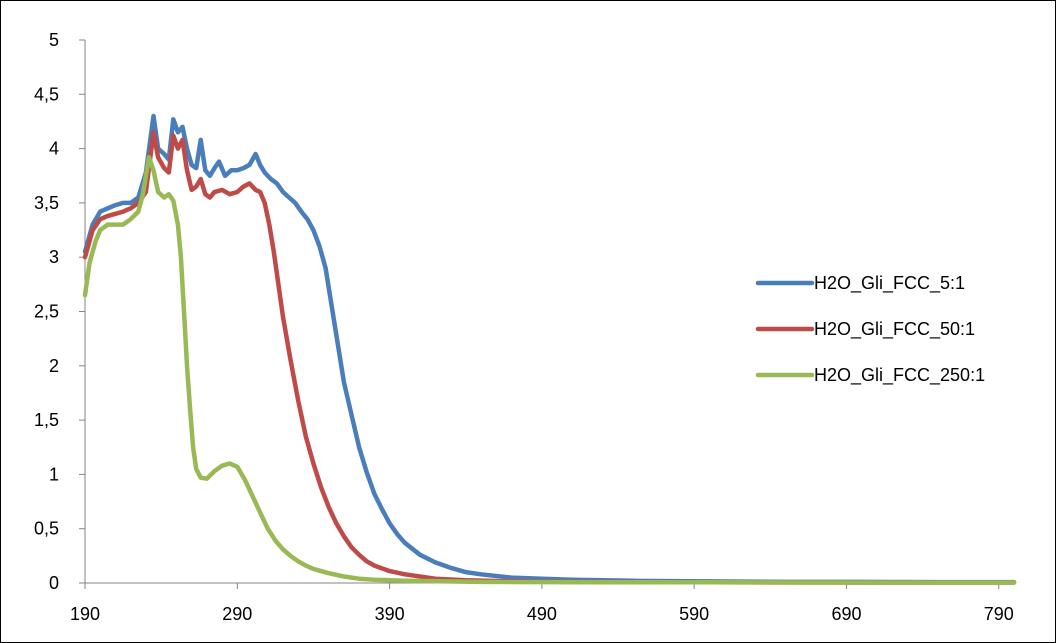 Image resolution: width=1056 pixels, height=643 pixels. I want to click on legend-label-2: H2O_Gli_FCC_50:1, so click(894, 329).